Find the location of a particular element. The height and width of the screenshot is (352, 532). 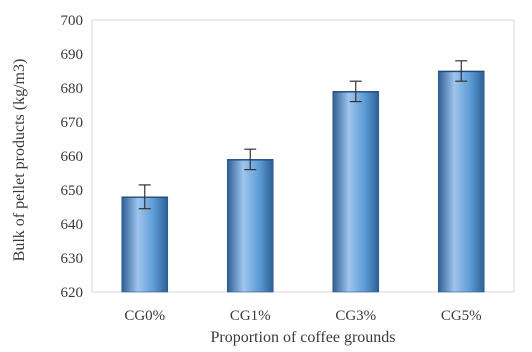

y-tick-label: 670 is located at coordinates (72, 123).